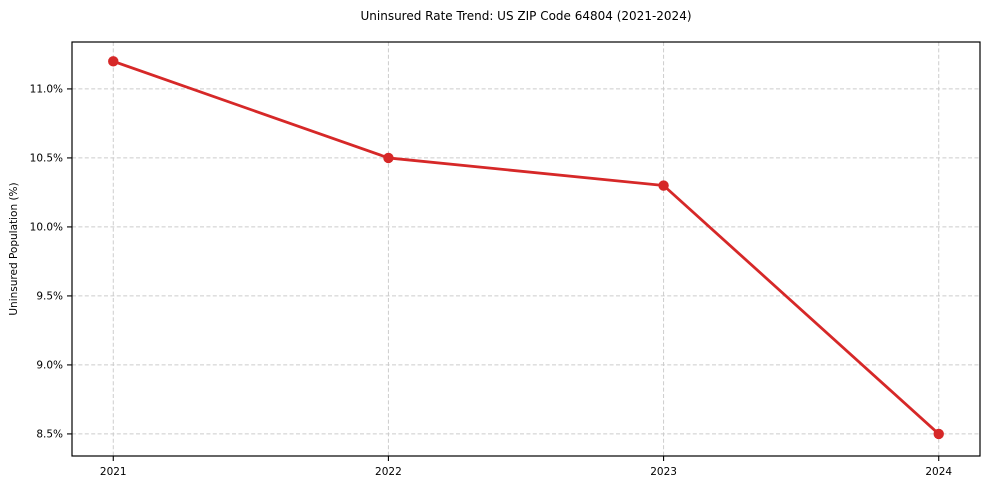 The width and height of the screenshot is (989, 490). I want to click on x-tick-label: 2021, so click(113, 472).